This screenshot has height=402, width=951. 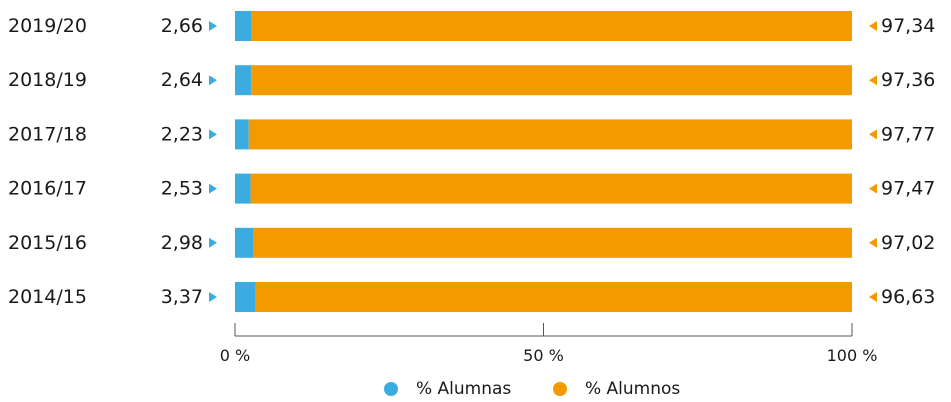 I want to click on legend-label: % Alumnos, so click(x=632, y=389).